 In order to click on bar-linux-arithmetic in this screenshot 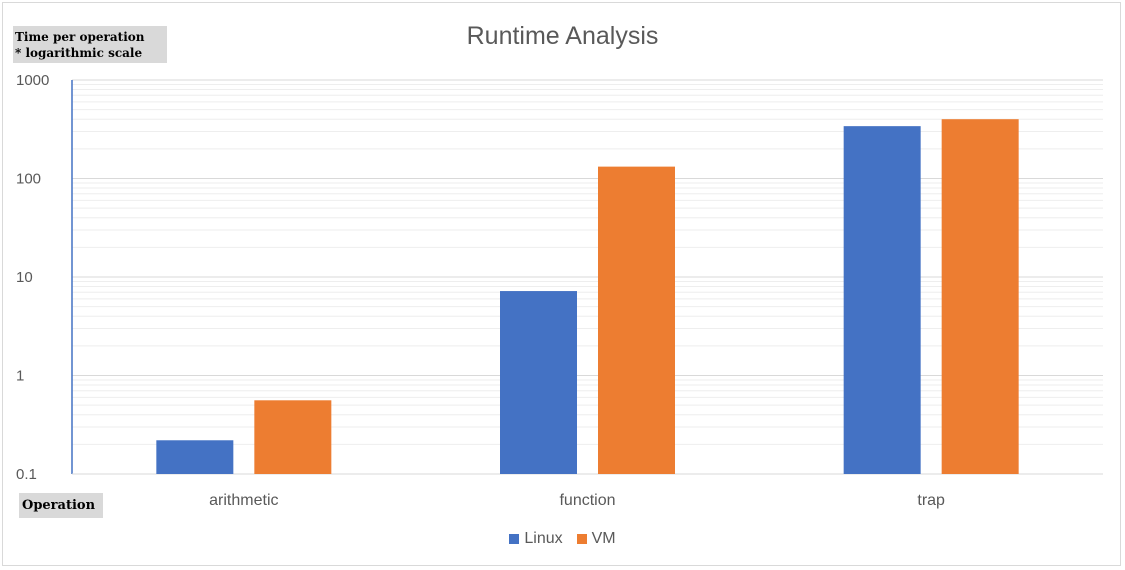, I will do `click(195, 457)`.